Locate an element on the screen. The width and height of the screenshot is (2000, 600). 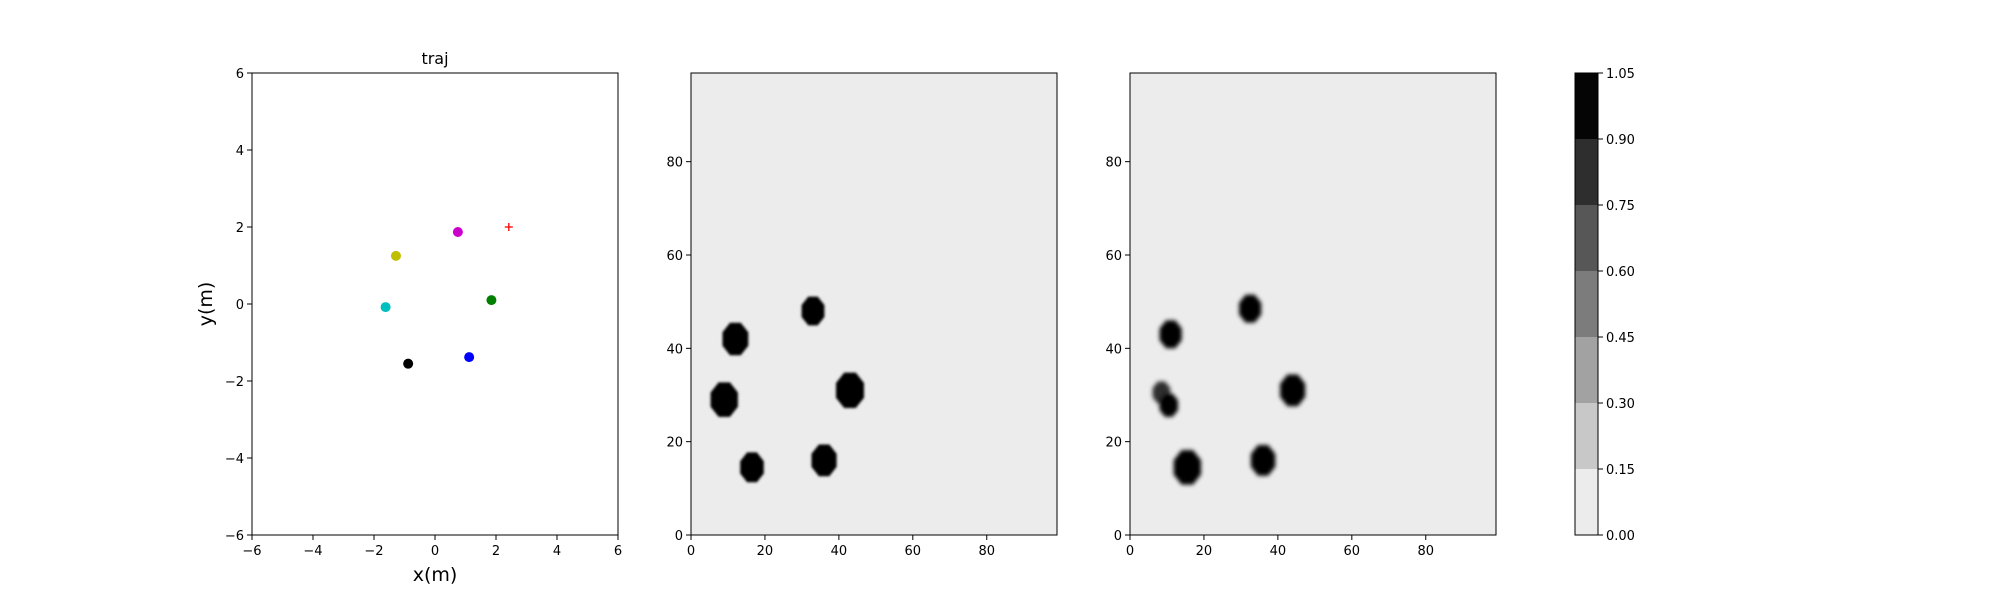
heatmap-2-frame is located at coordinates (1313, 304).